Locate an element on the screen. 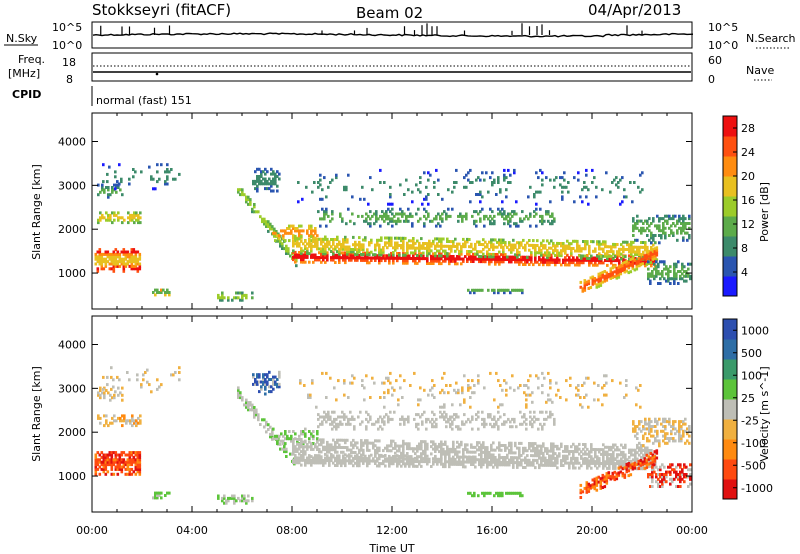 This screenshot has height=554, width=800. y-tick-label: 2000 is located at coordinates (72, 229).